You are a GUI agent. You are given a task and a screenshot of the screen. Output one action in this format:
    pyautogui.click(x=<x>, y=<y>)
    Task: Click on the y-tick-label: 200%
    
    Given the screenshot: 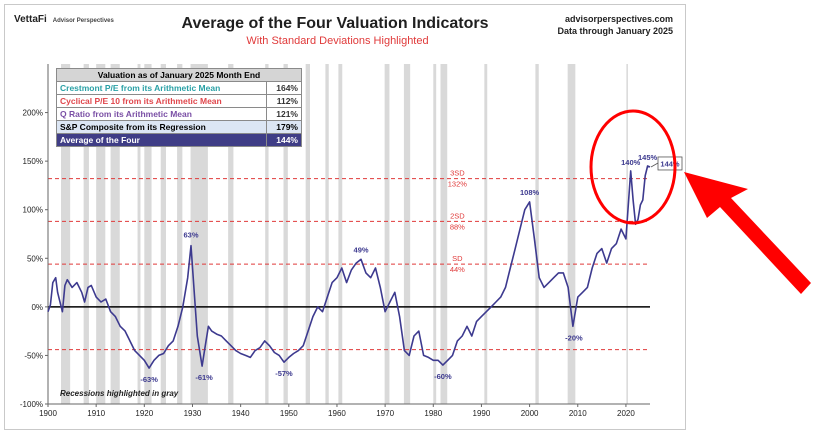 What is the action you would take?
    pyautogui.click(x=33, y=113)
    